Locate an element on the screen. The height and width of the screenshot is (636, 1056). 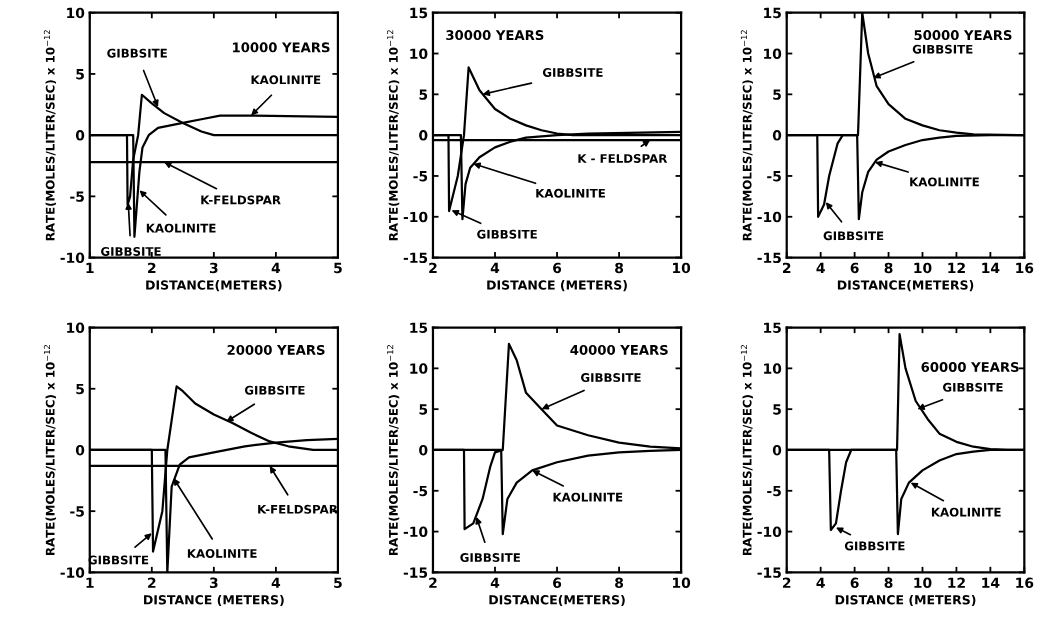
text: 50000 YEARS is located at coordinates (963, 35).